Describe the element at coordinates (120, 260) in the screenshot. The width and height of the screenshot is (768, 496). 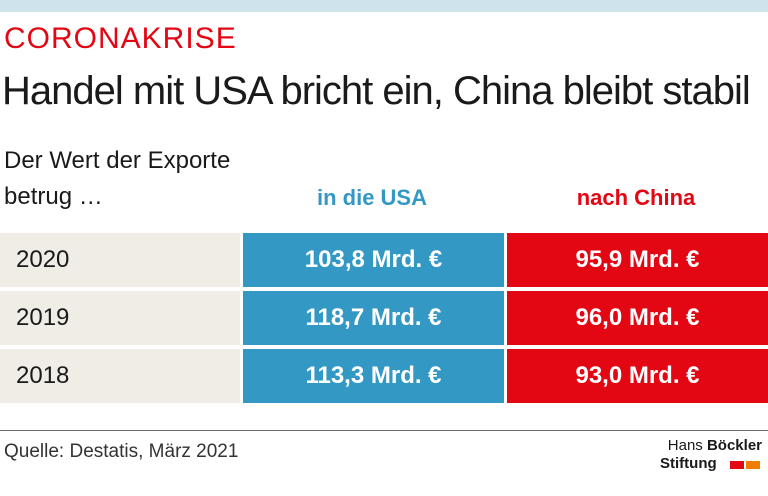
I see `year-cell: 2020` at that location.